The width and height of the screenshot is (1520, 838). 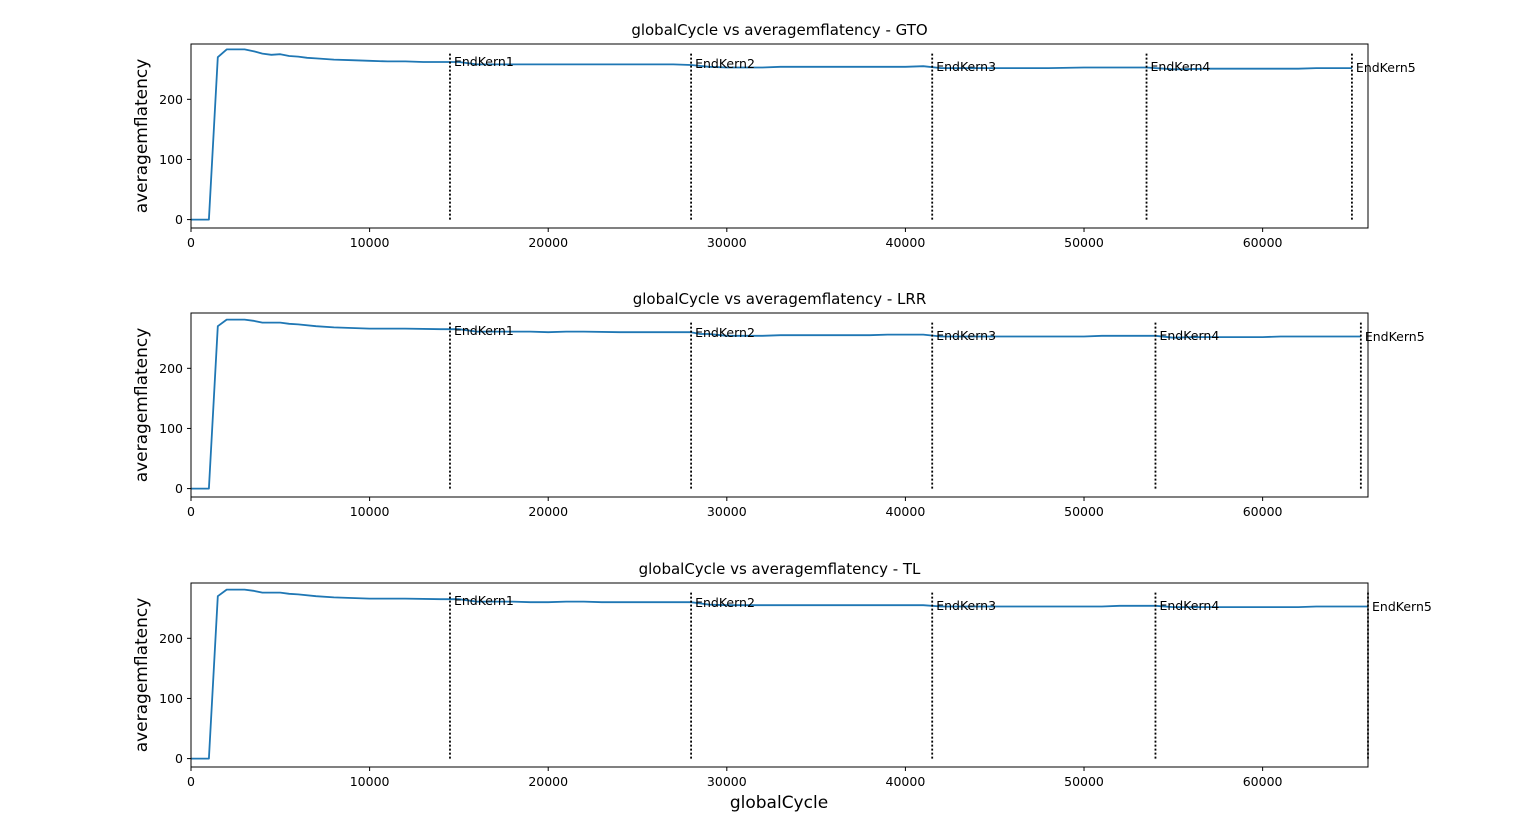 I want to click on chart-title: globalCycle vs averagemflatency - LRR, so click(x=780, y=299).